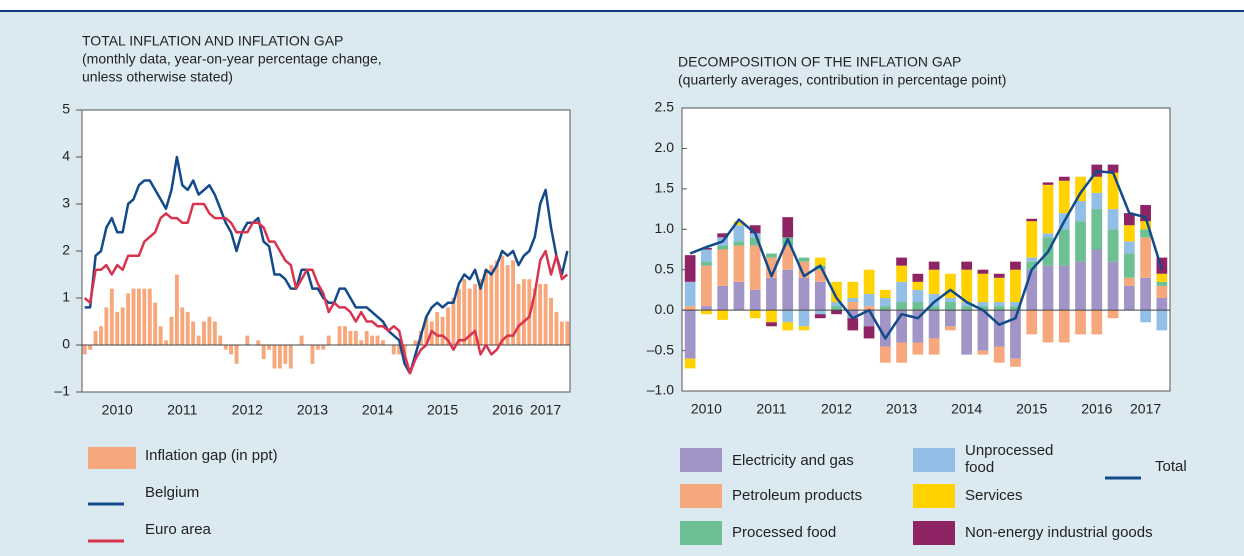 The image size is (1244, 556). Describe the element at coordinates (660, 349) in the screenshot. I see `y-tick-label: –0.5` at that location.